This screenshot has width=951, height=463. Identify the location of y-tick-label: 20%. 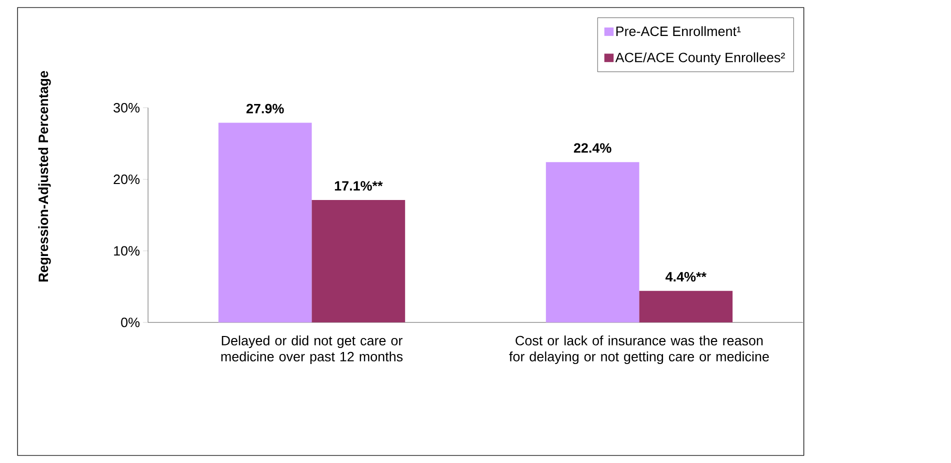
(127, 179).